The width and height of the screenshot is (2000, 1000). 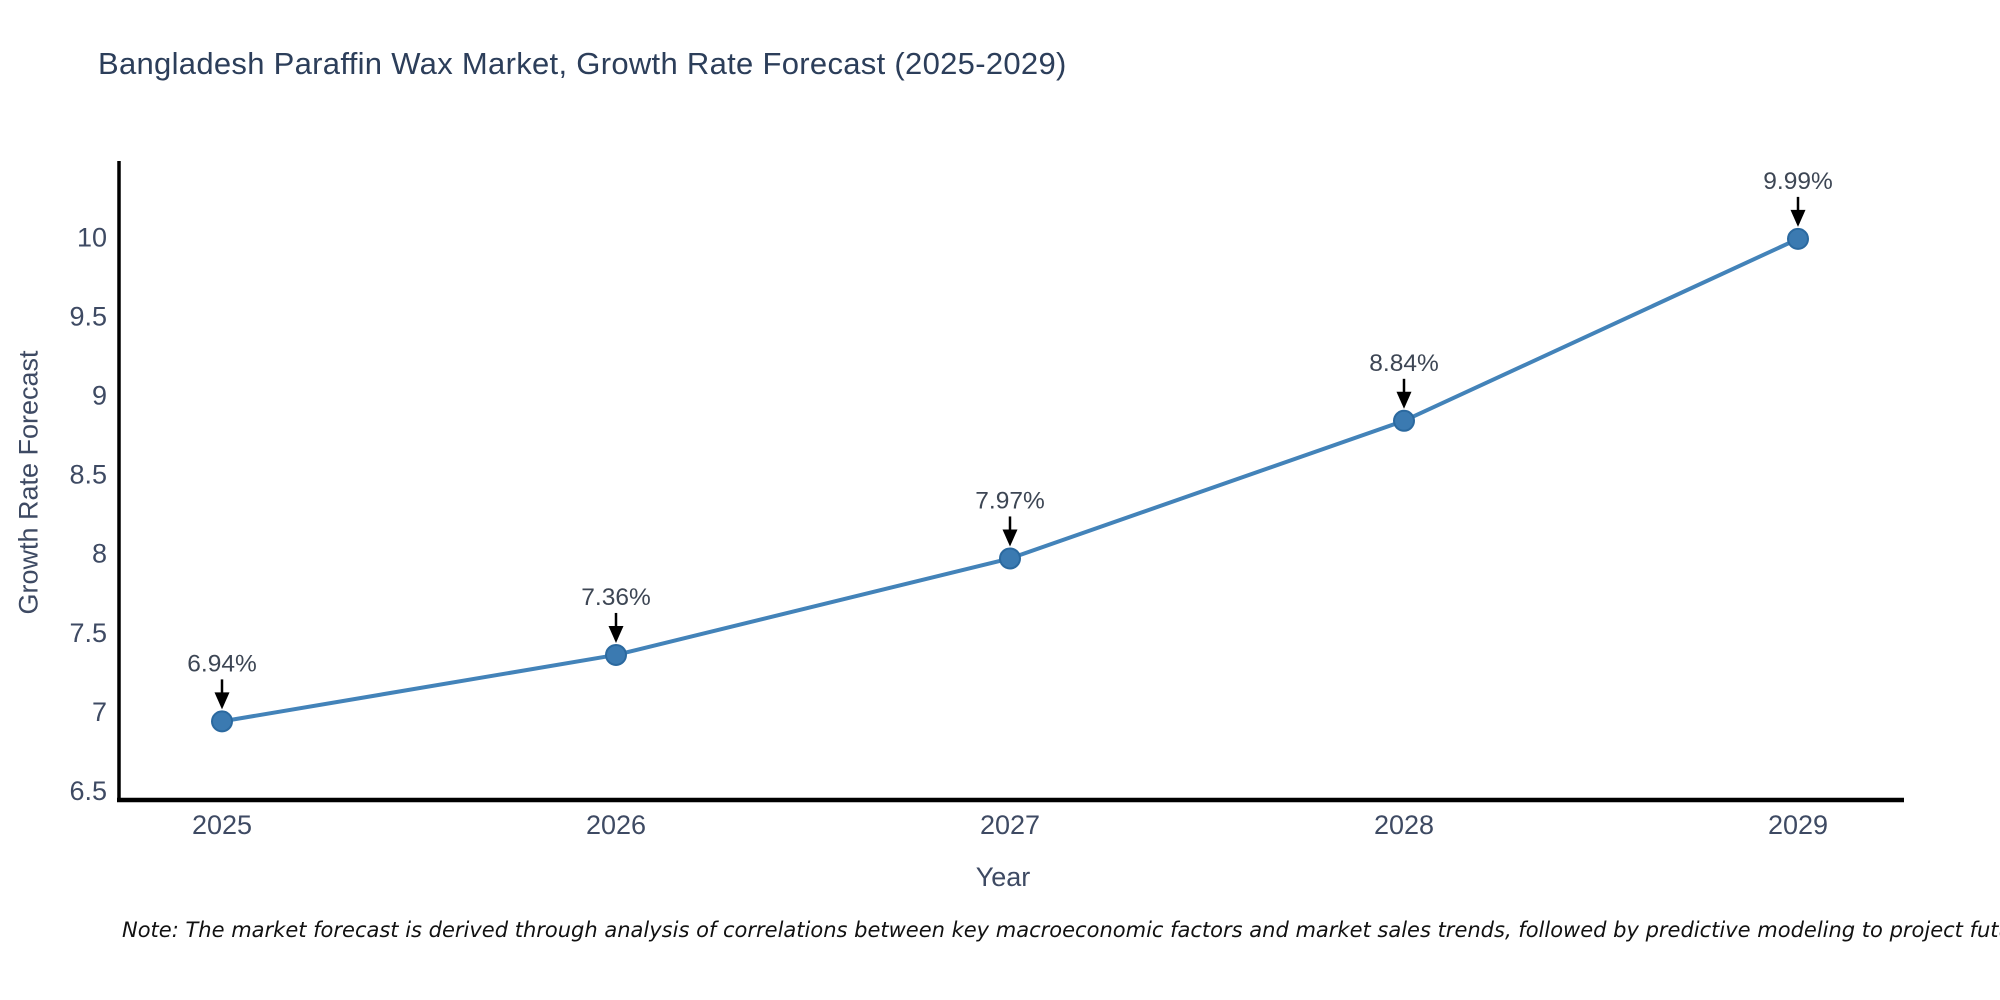 What do you see at coordinates (88, 316) in the screenshot?
I see `y-tick-label: 9.5` at bounding box center [88, 316].